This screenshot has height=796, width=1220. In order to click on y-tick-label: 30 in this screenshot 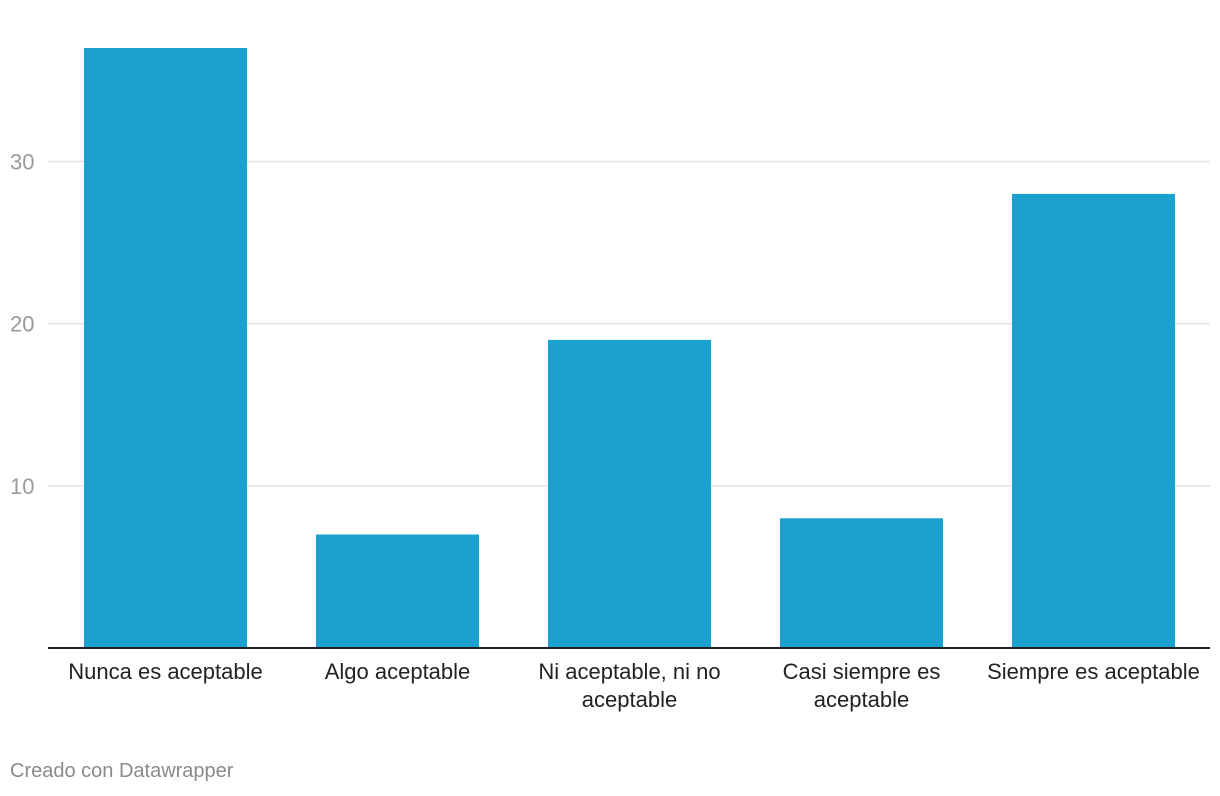, I will do `click(22, 162)`.